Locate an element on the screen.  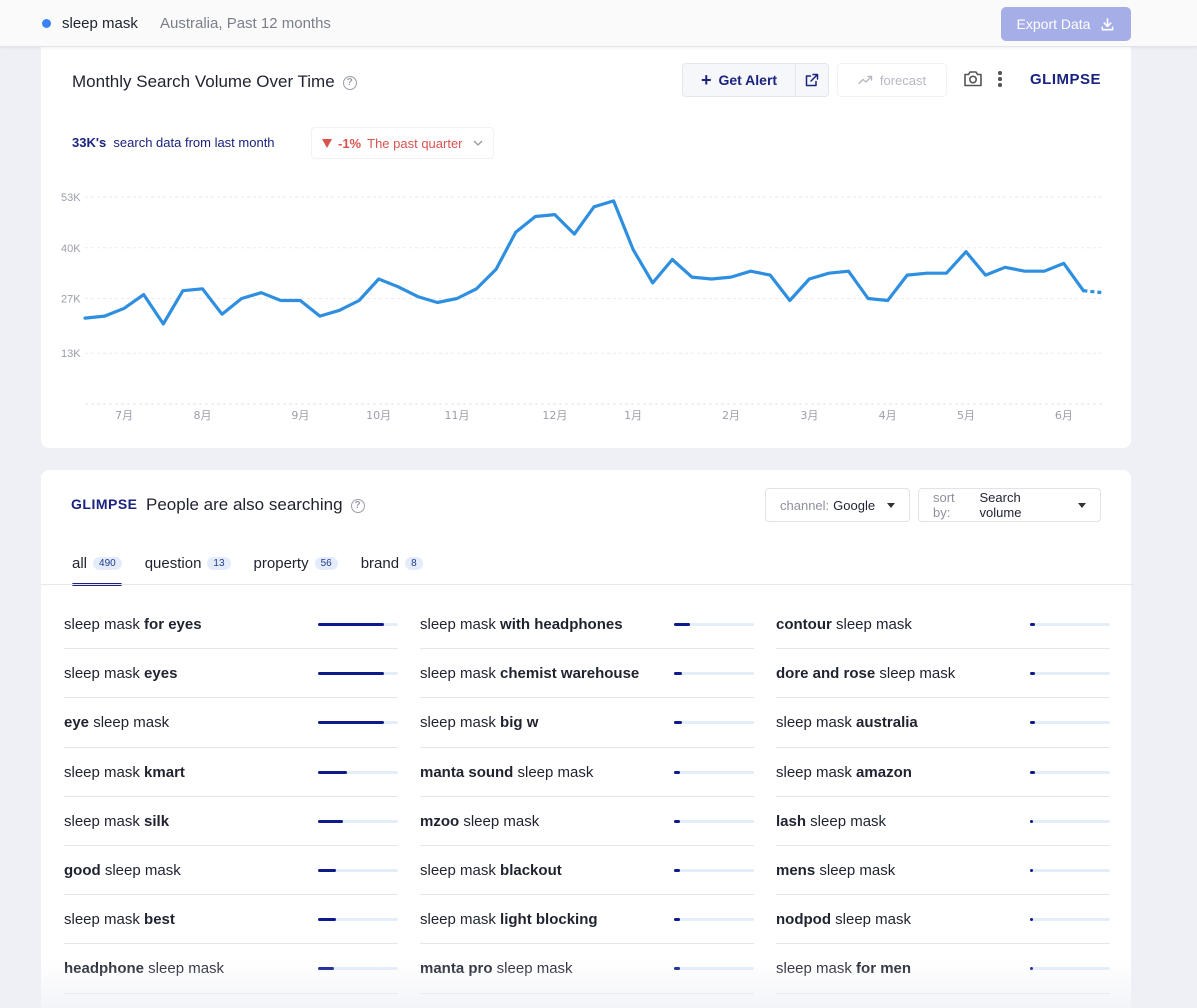
get-alert-button: + Get Alert is located at coordinates (739, 80).